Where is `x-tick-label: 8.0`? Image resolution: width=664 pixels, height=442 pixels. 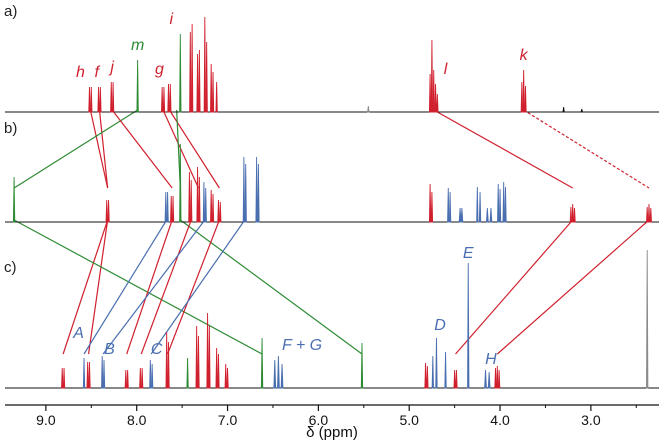
x-tick-label: 8.0 is located at coordinates (137, 420).